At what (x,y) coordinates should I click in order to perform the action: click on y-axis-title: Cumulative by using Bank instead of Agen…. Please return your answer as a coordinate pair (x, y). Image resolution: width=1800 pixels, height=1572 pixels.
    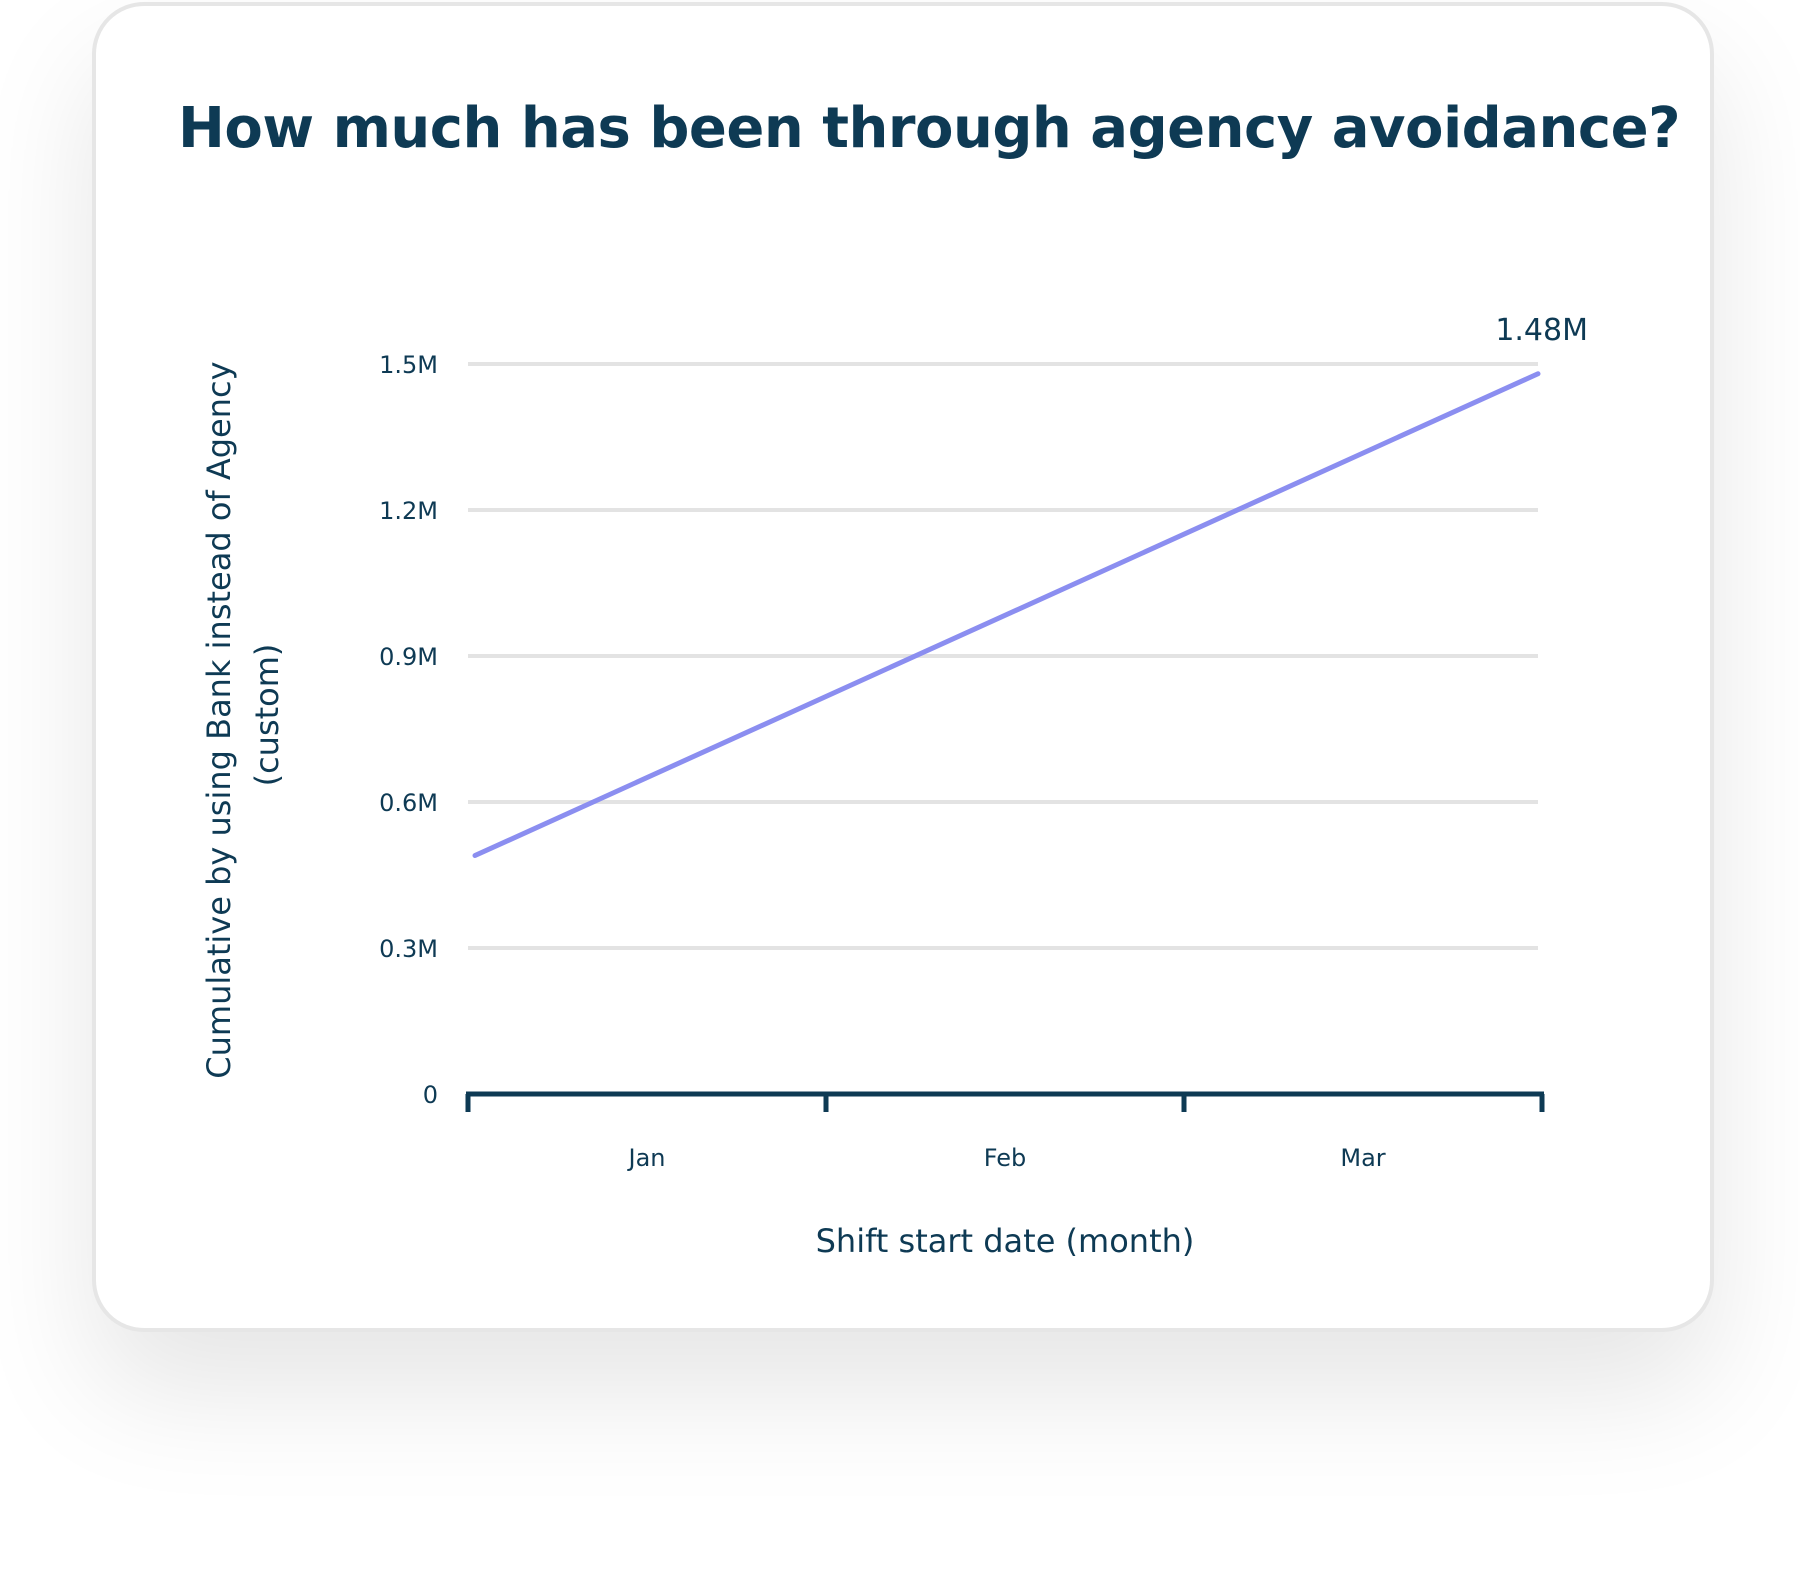
    Looking at the image, I should click on (243, 714).